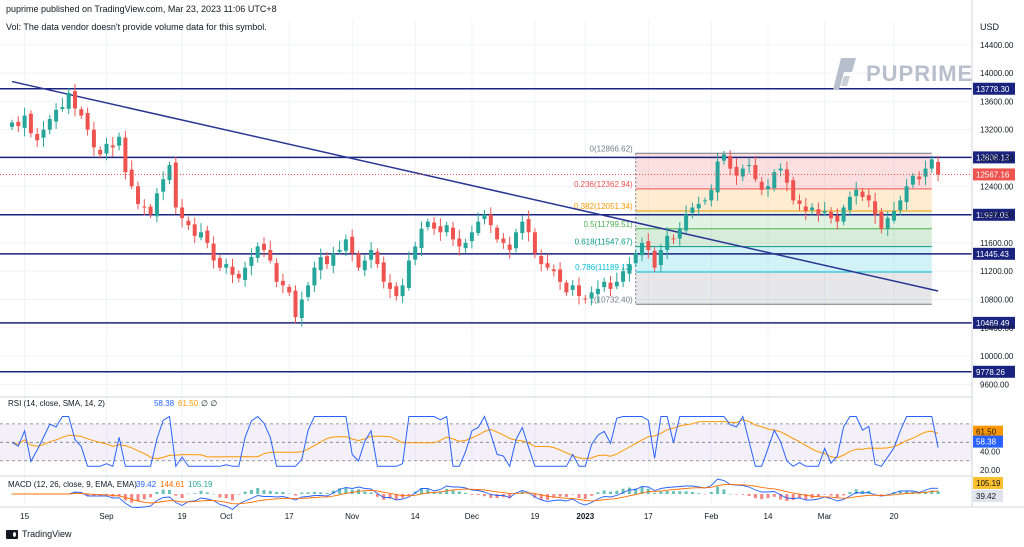 Image resolution: width=1024 pixels, height=547 pixels. I want to click on time-tick-label: Sep, so click(106, 516).